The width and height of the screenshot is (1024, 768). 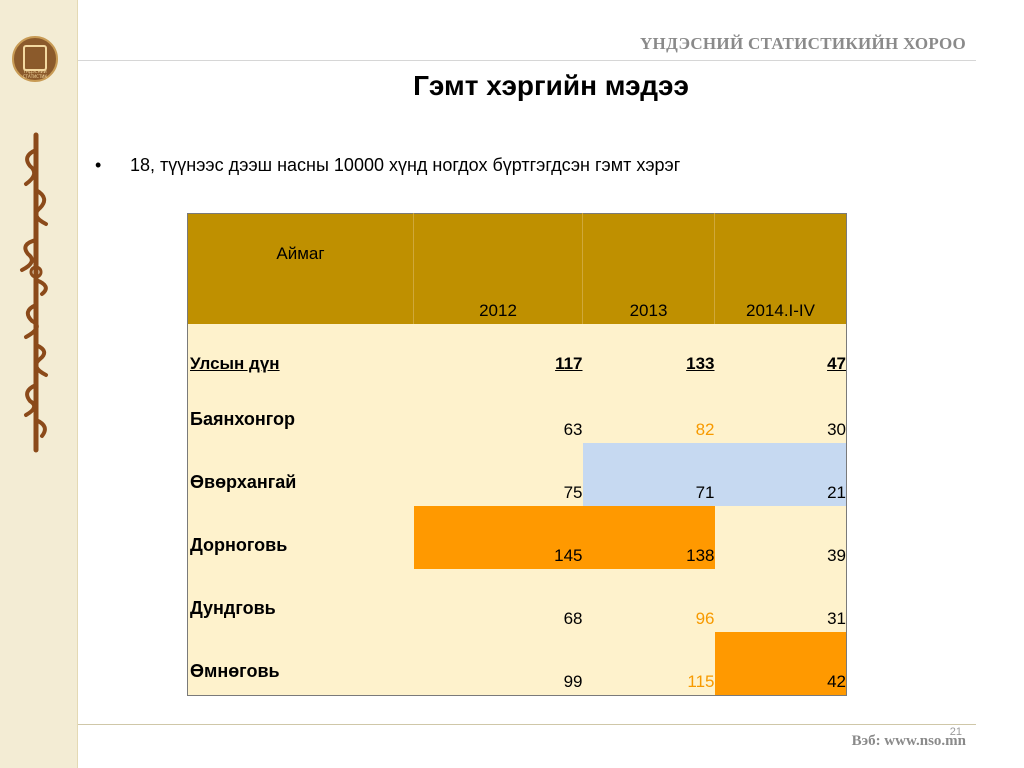 What do you see at coordinates (551, 85) in the screenshot?
I see `slide-title: Гэмт хэргийн мэдээ` at bounding box center [551, 85].